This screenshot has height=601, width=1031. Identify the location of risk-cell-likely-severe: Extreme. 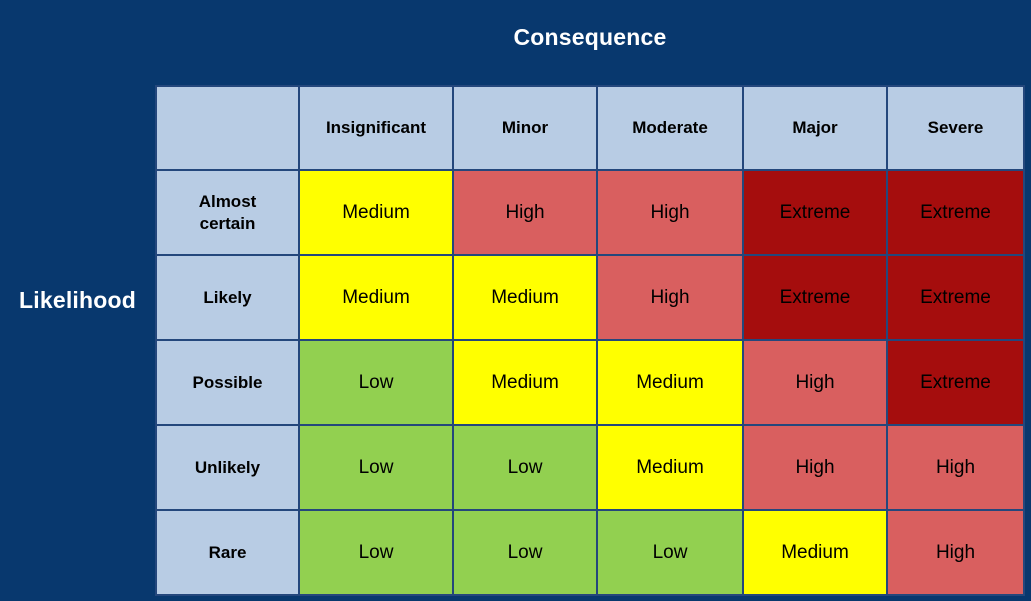
(955, 297).